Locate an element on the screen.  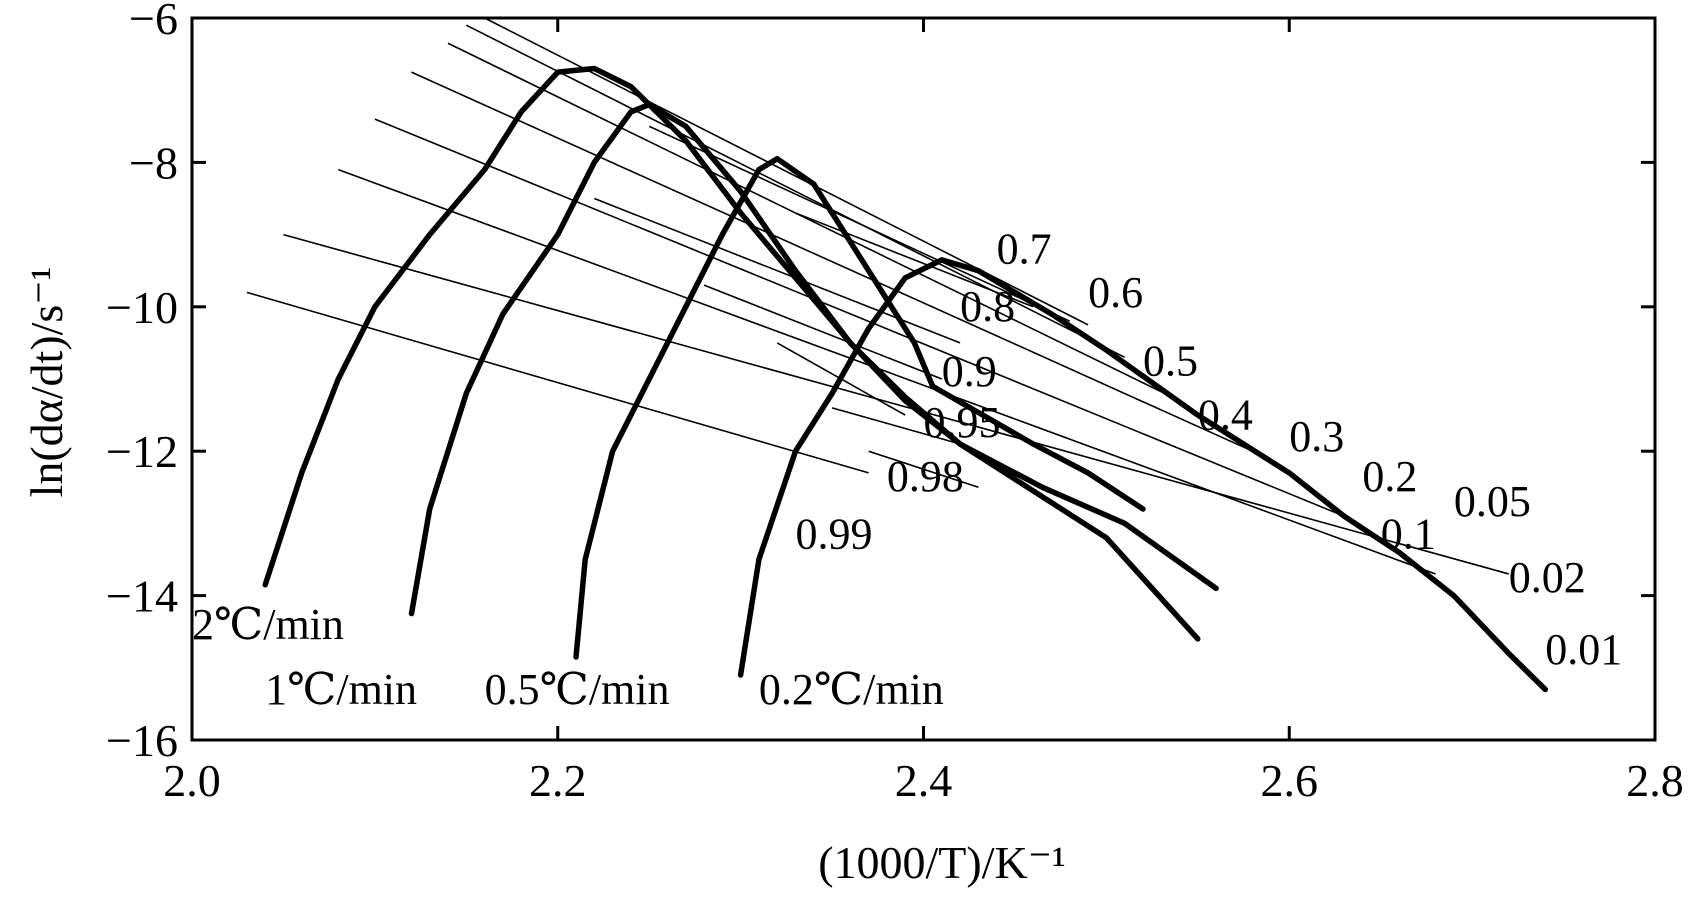
iso-label: 0.5 is located at coordinates (1170, 360).